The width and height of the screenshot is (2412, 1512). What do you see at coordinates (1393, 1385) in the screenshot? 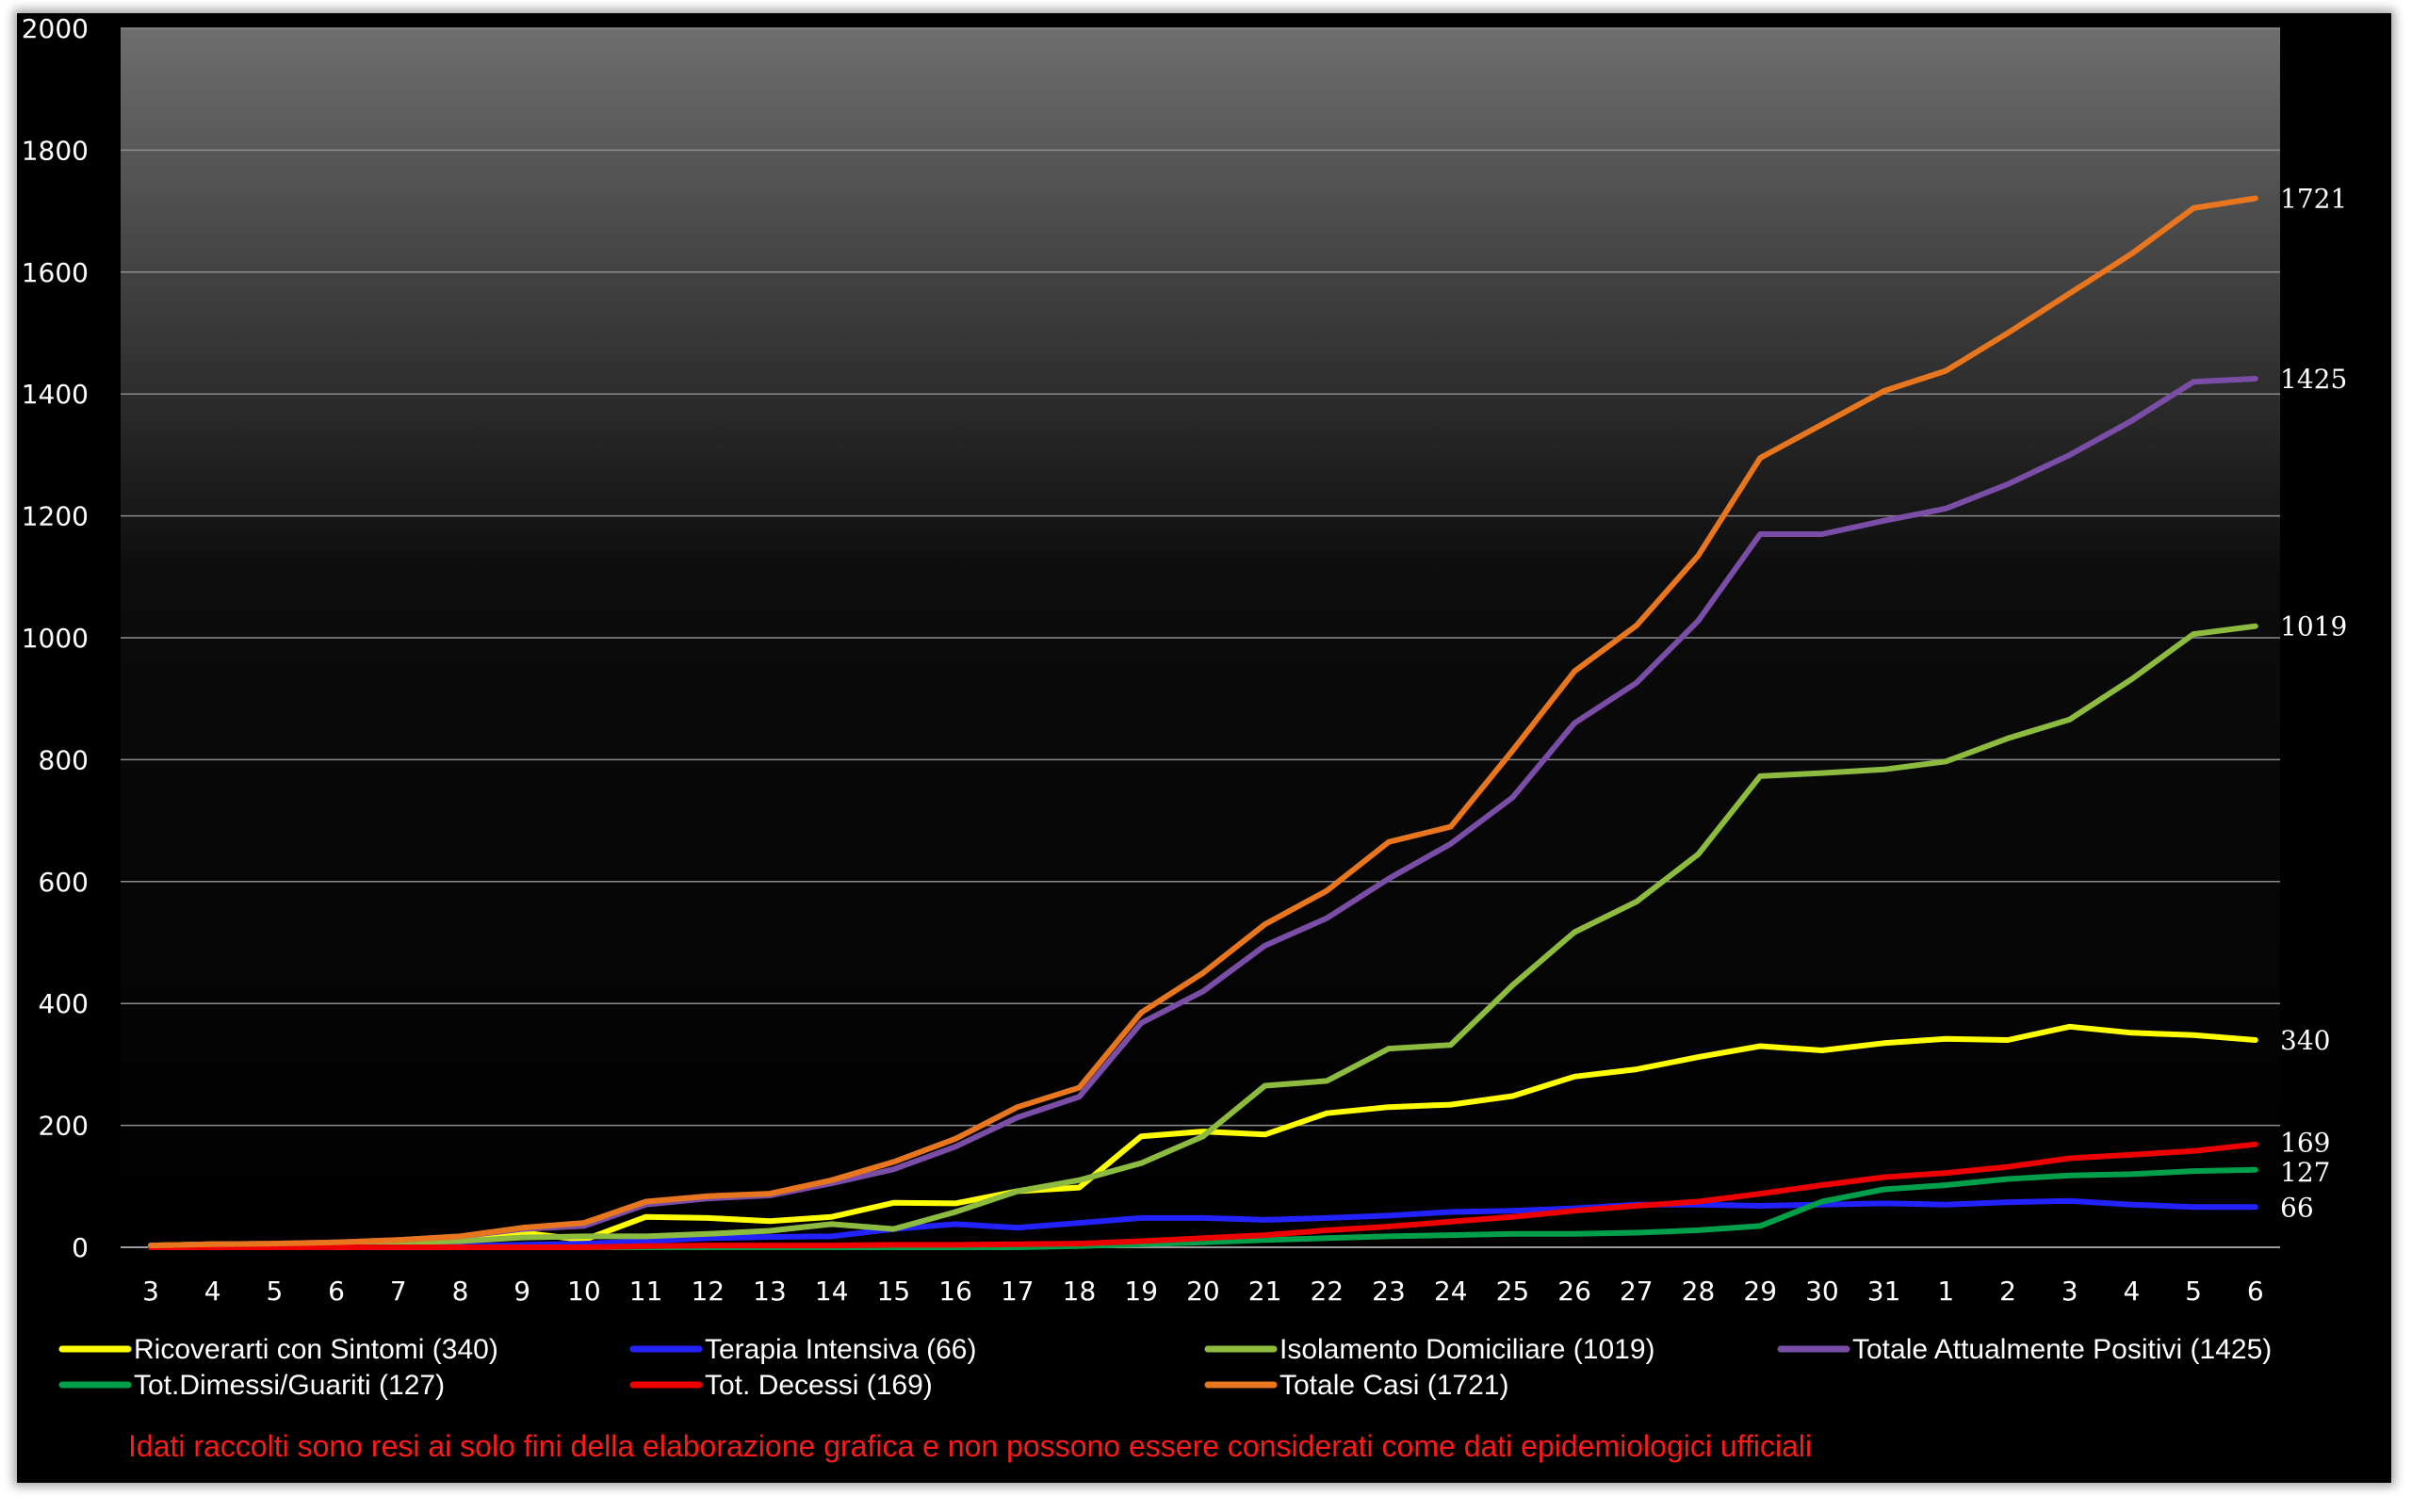
I see `legend-entry: Totale Casi (1721)` at bounding box center [1393, 1385].